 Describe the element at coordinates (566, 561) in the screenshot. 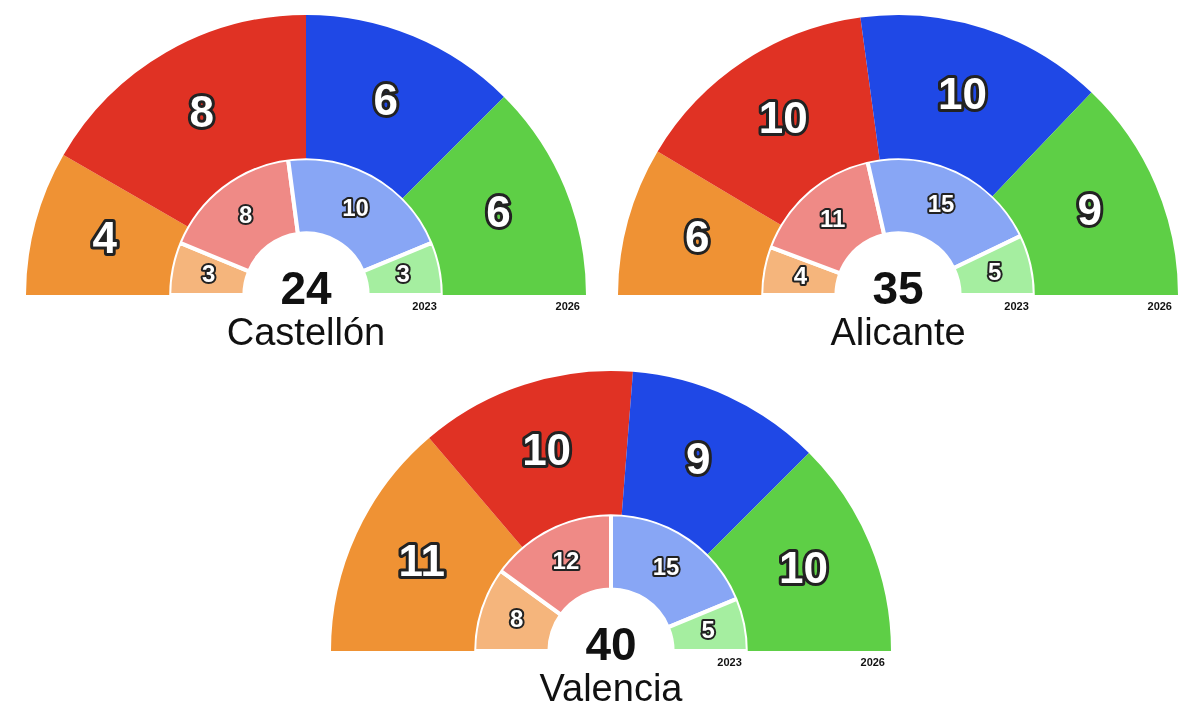

I see `data-label: 12` at that location.